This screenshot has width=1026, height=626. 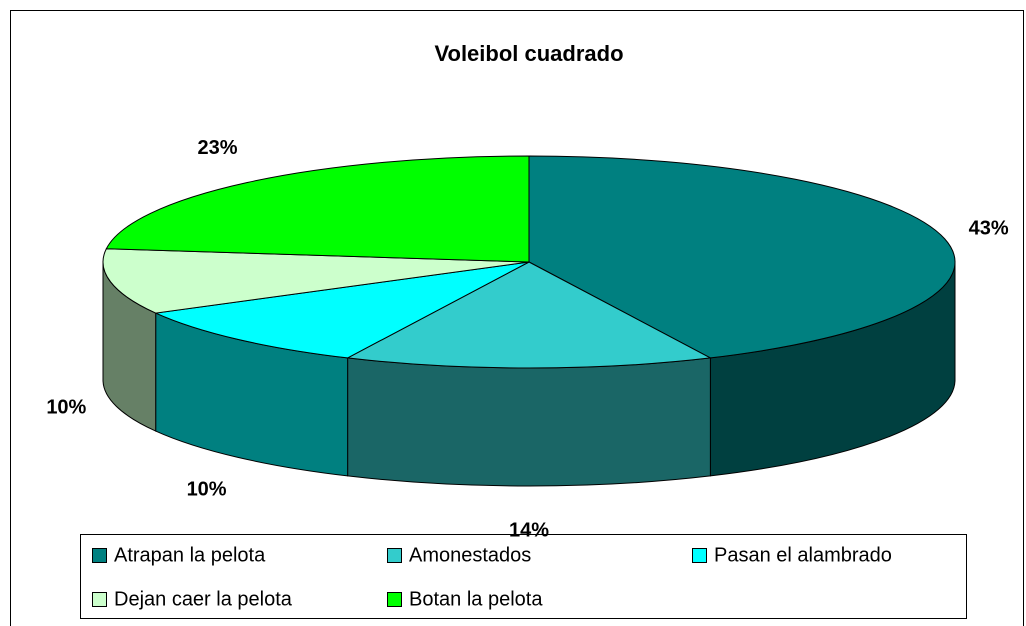 I want to click on pie-side, so click(x=529, y=422).